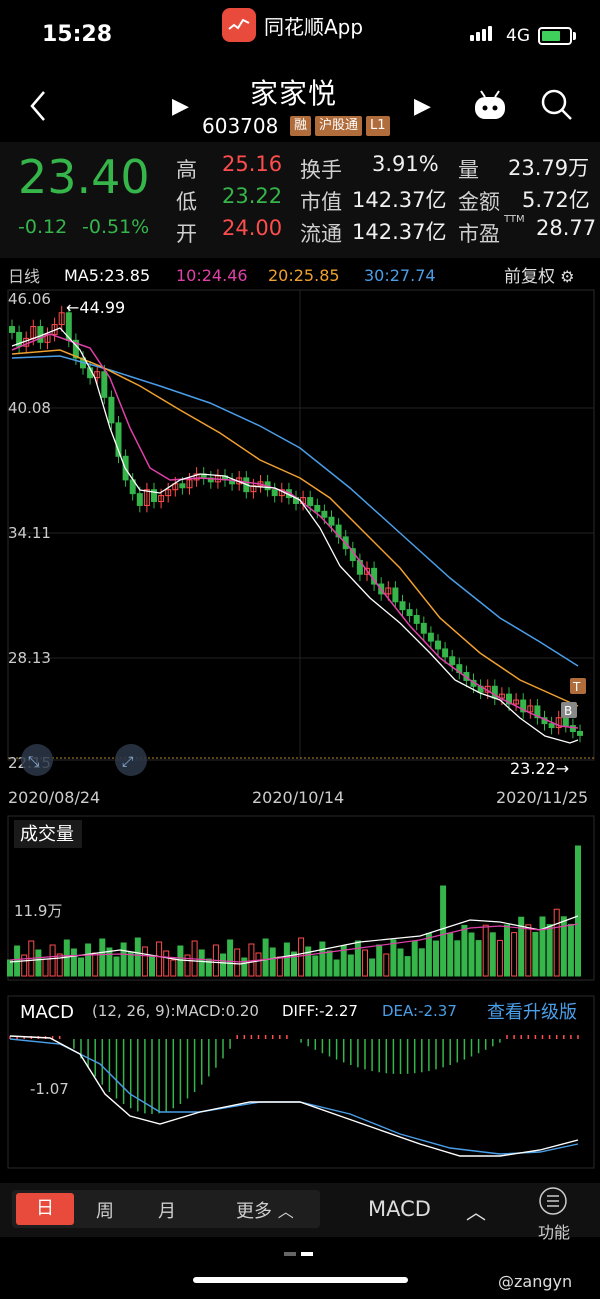  Describe the element at coordinates (557, 107) in the screenshot. I see `search-icon` at that location.